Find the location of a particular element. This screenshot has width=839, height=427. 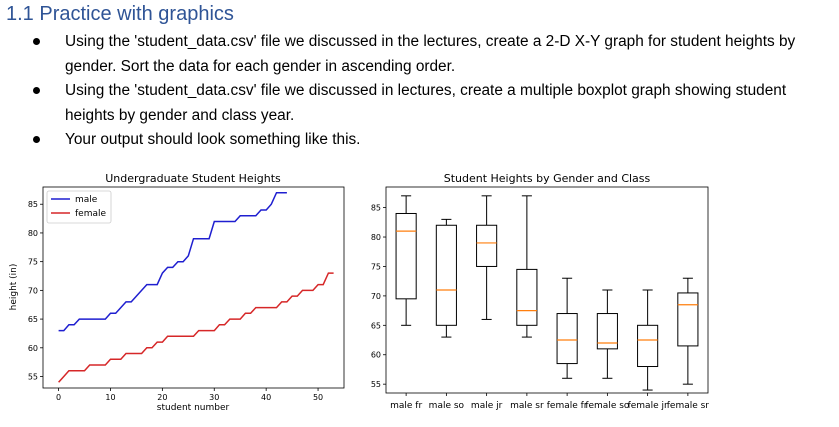

x-tick-label: 10 is located at coordinates (110, 397).